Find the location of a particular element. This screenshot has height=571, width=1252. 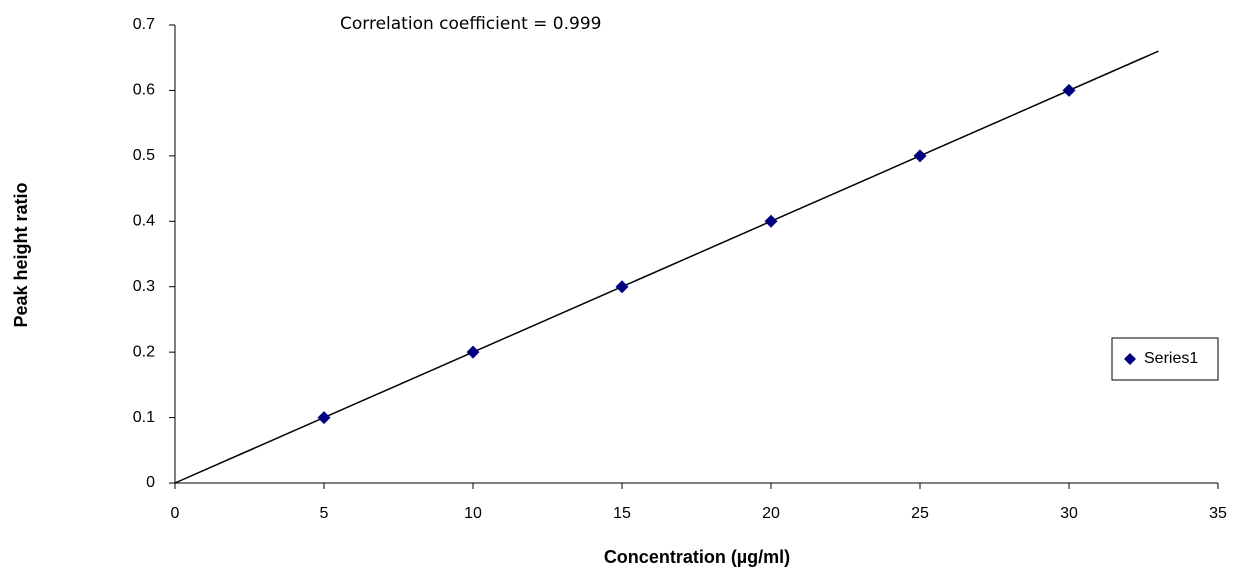

y-tick-label: 0.4 is located at coordinates (144, 221).